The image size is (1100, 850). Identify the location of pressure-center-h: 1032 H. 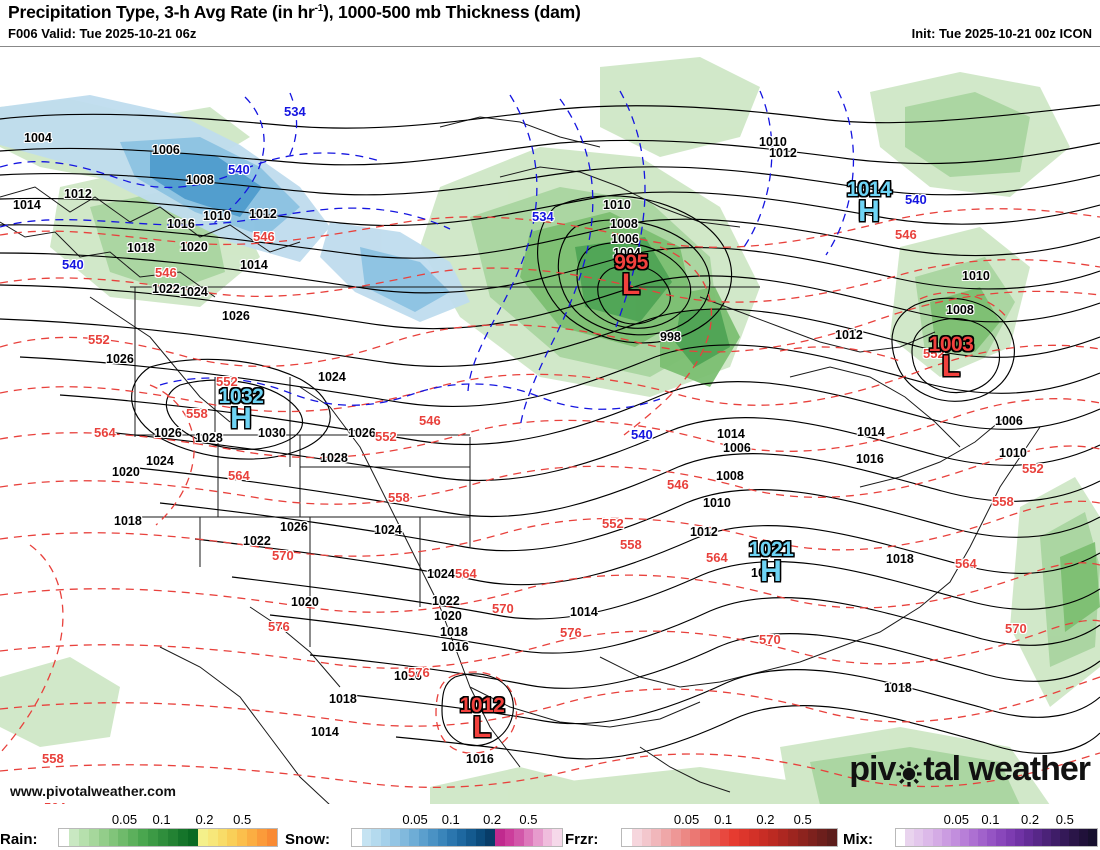
(241, 410).